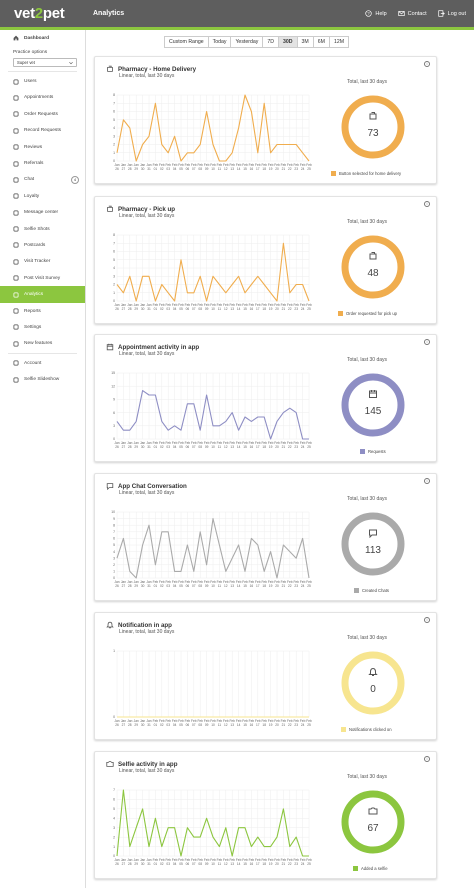 This screenshot has height=888, width=474. Describe the element at coordinates (339, 42) in the screenshot. I see `range-button-12m: 12M` at that location.